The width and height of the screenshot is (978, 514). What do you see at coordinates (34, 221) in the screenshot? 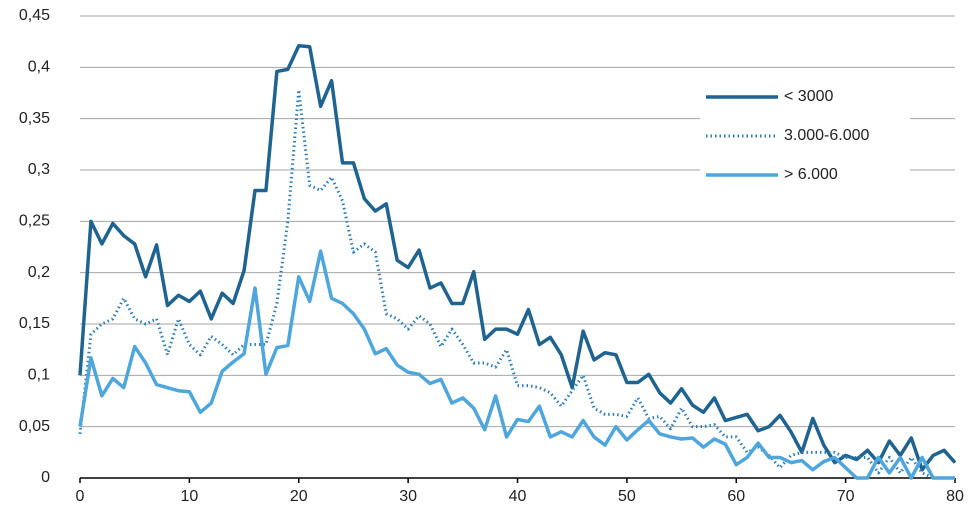
I see `y-tick-label: 0,25` at bounding box center [34, 221].